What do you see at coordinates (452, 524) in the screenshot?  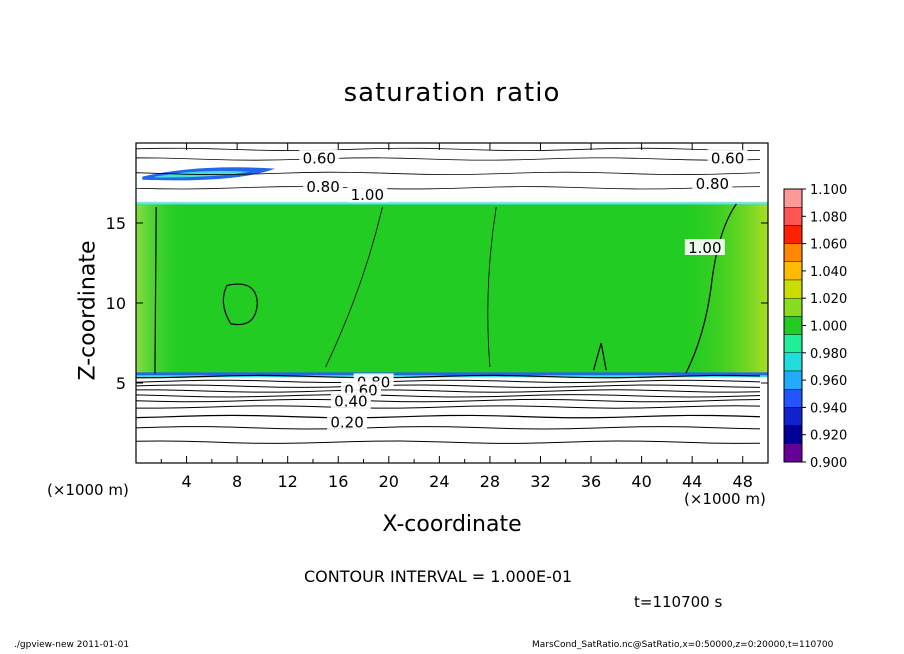 I see `x-axis-label: X-coordinate` at bounding box center [452, 524].